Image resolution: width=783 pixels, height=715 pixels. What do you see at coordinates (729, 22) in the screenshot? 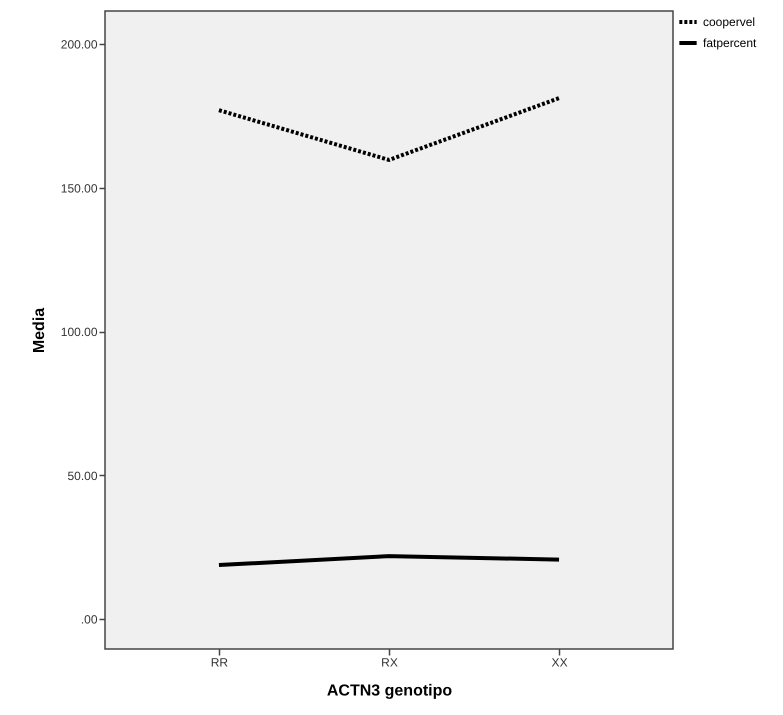
I see `legend-label: coopervel` at bounding box center [729, 22].